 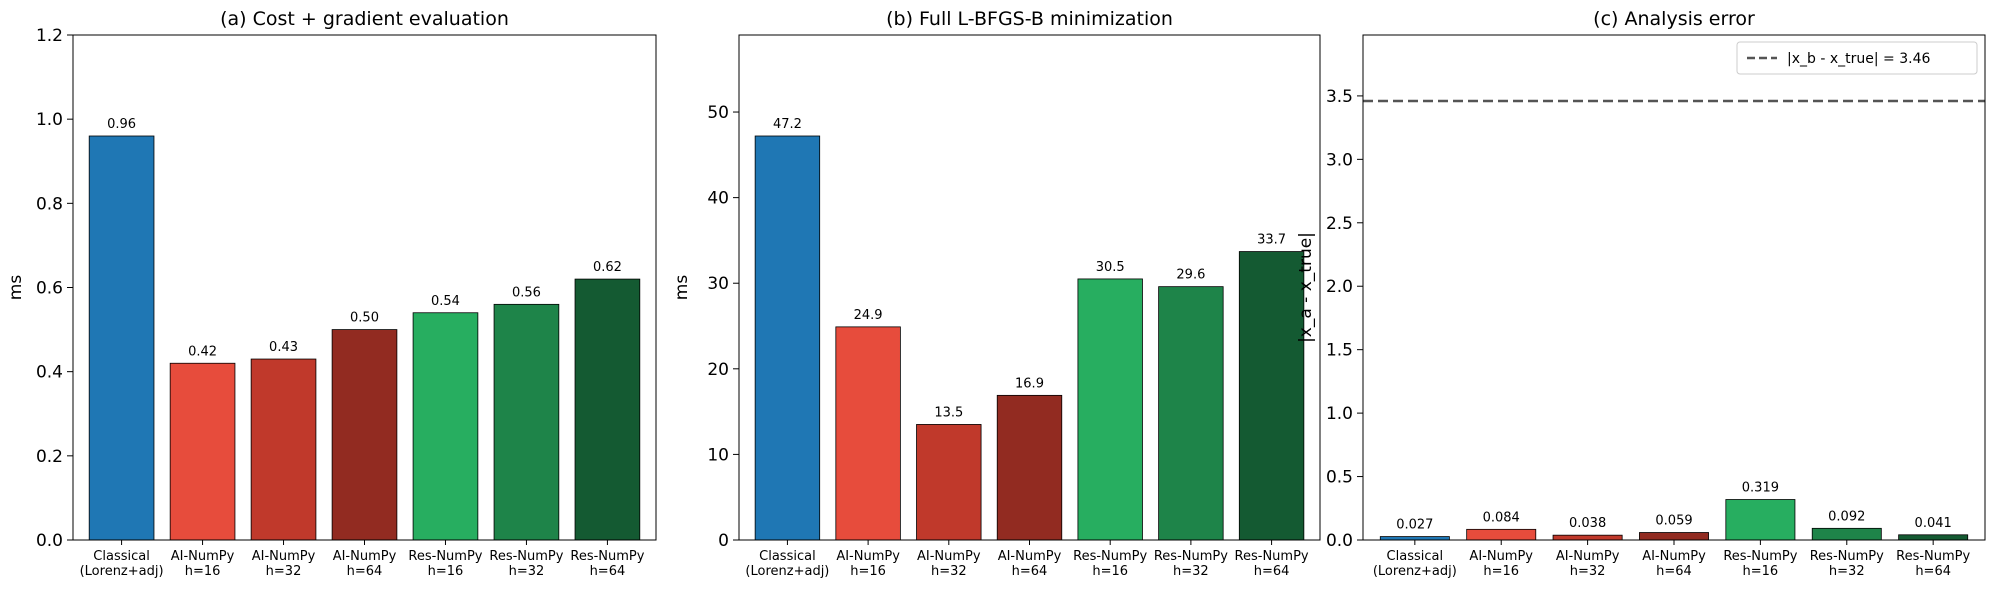 I want to click on bar-value-label: 0.319, so click(x=1760, y=488).